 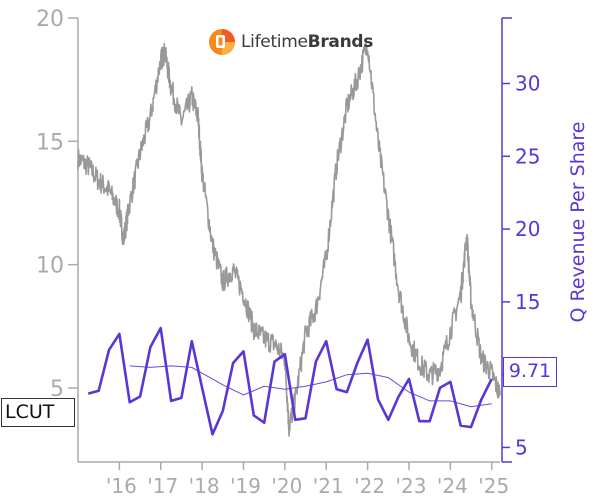 What do you see at coordinates (527, 229) in the screenshot?
I see `right-tick-label: 20` at bounding box center [527, 229].